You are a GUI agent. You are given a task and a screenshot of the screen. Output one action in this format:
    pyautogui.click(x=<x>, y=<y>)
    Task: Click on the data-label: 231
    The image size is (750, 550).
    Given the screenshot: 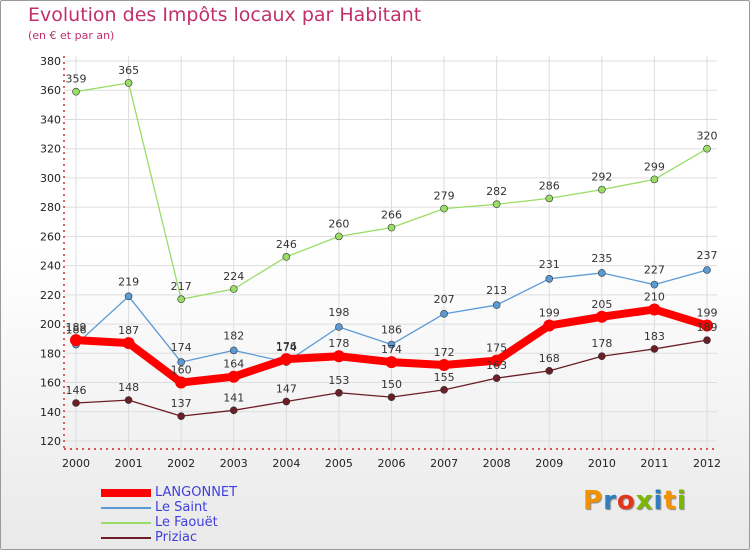 What is the action you would take?
    pyautogui.click(x=549, y=264)
    